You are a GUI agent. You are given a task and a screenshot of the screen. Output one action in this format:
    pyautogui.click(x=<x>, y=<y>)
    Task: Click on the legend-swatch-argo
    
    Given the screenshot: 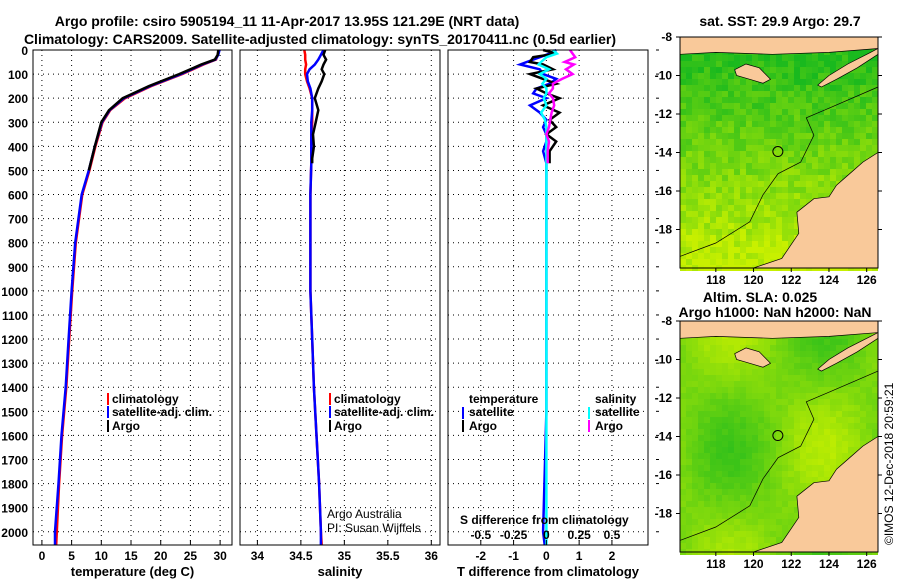 What is the action you would take?
    pyautogui.click(x=330, y=426)
    